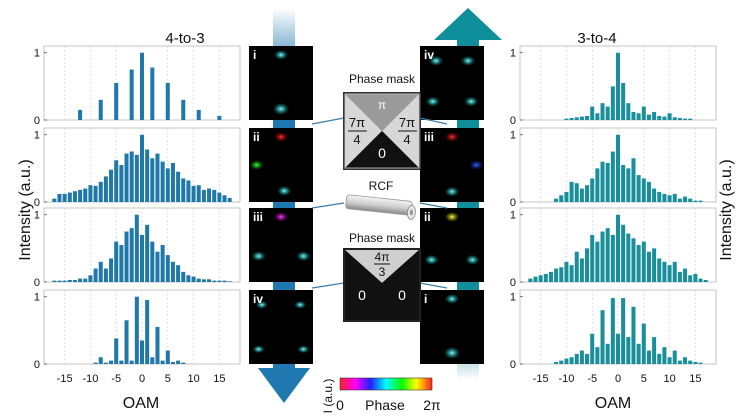 This screenshot has width=747, height=418. What do you see at coordinates (258, 299) in the screenshot?
I see `image-label: iv` at bounding box center [258, 299].